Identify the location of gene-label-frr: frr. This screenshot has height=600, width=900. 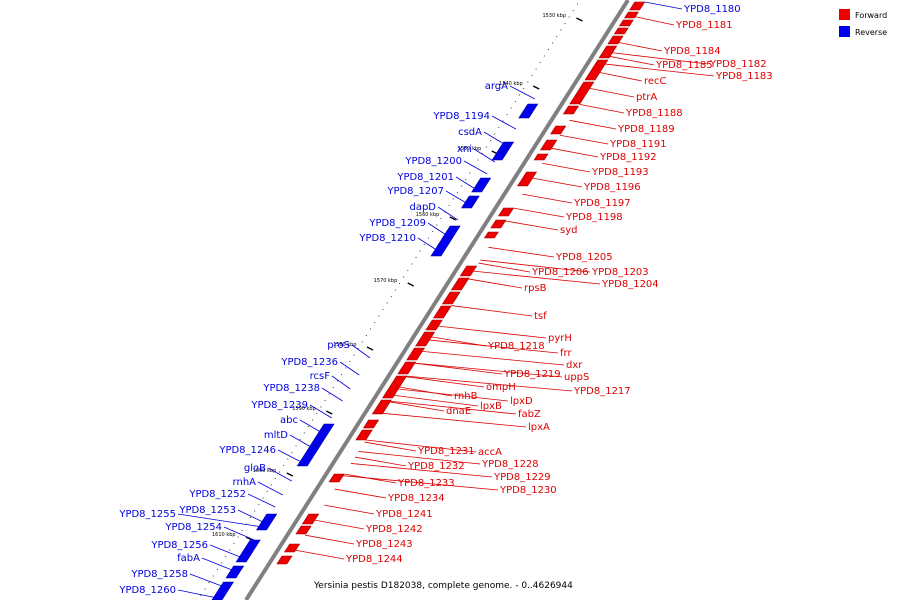
(566, 353).